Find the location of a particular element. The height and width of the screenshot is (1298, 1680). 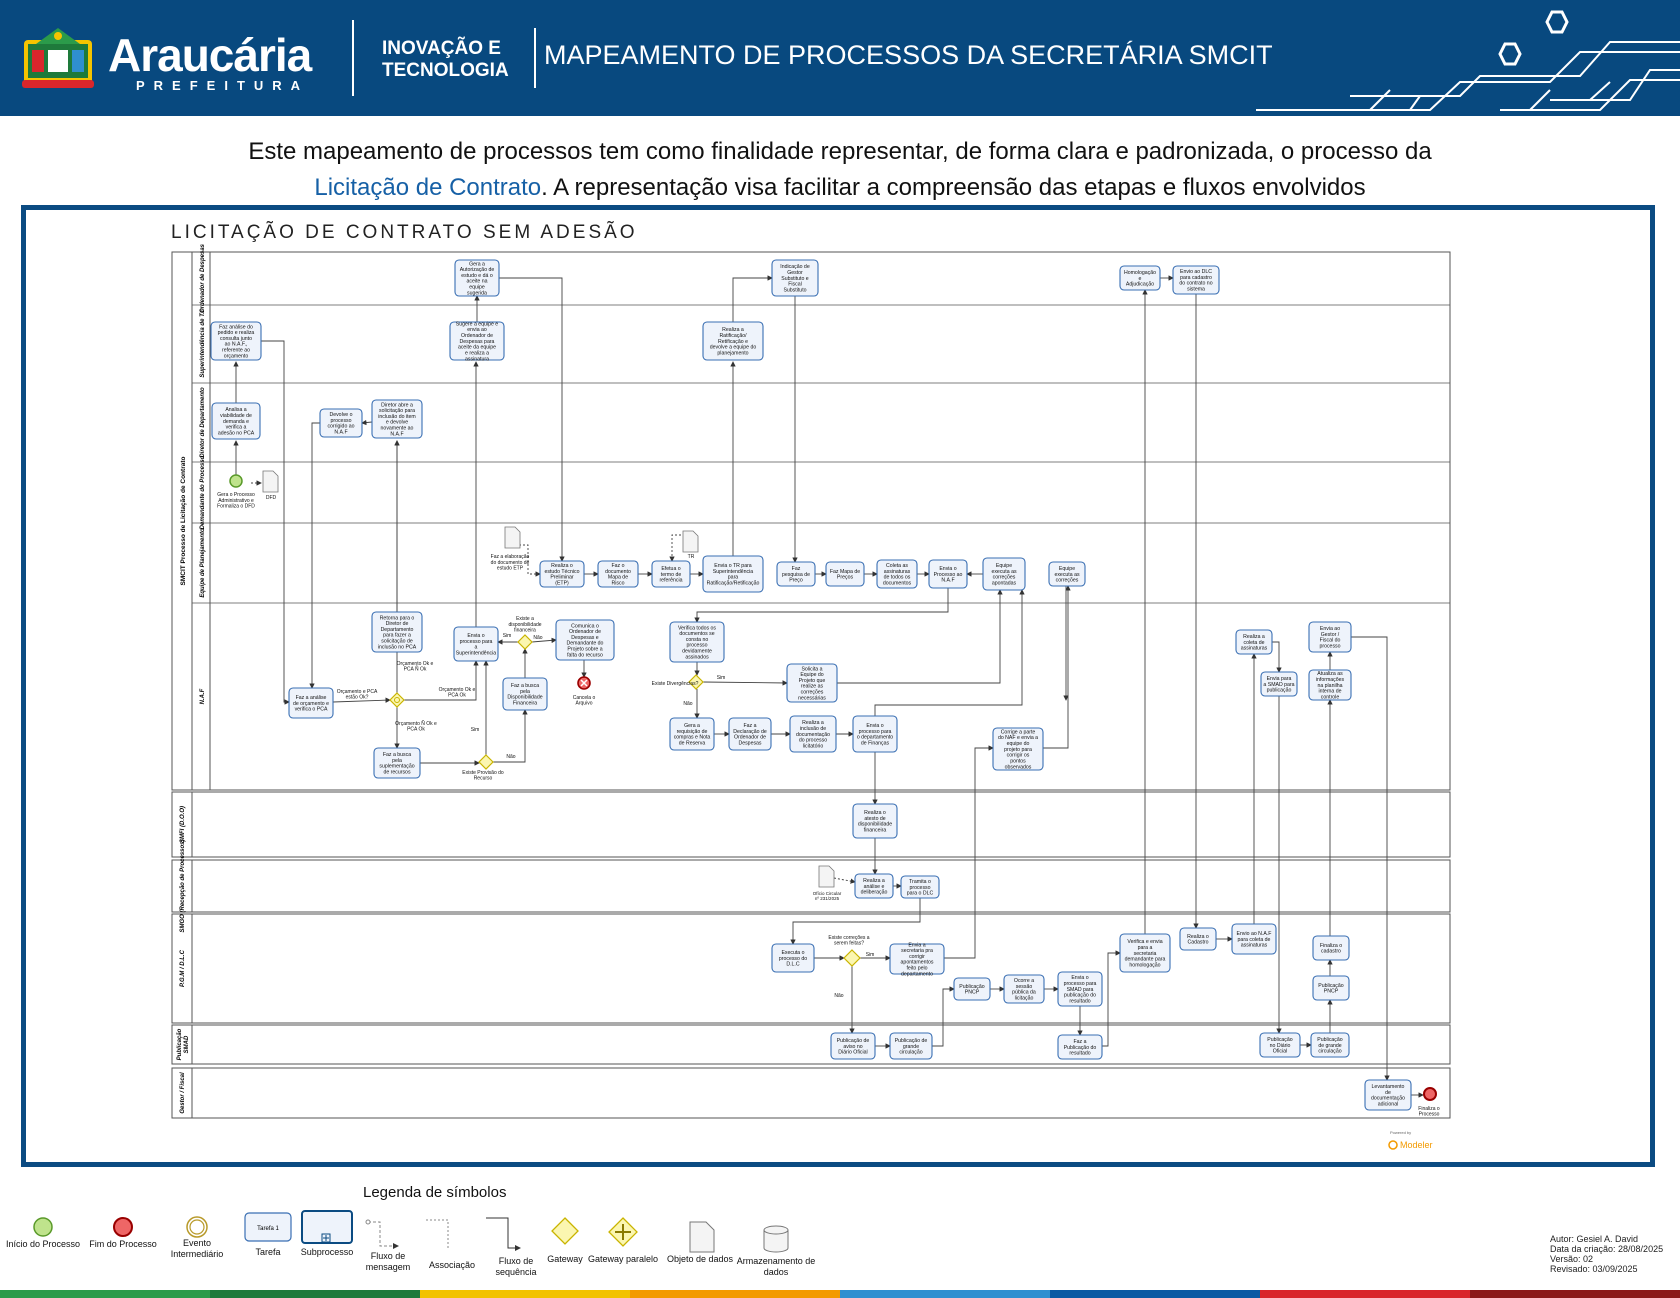

end-event-icon is located at coordinates (1430, 1094).